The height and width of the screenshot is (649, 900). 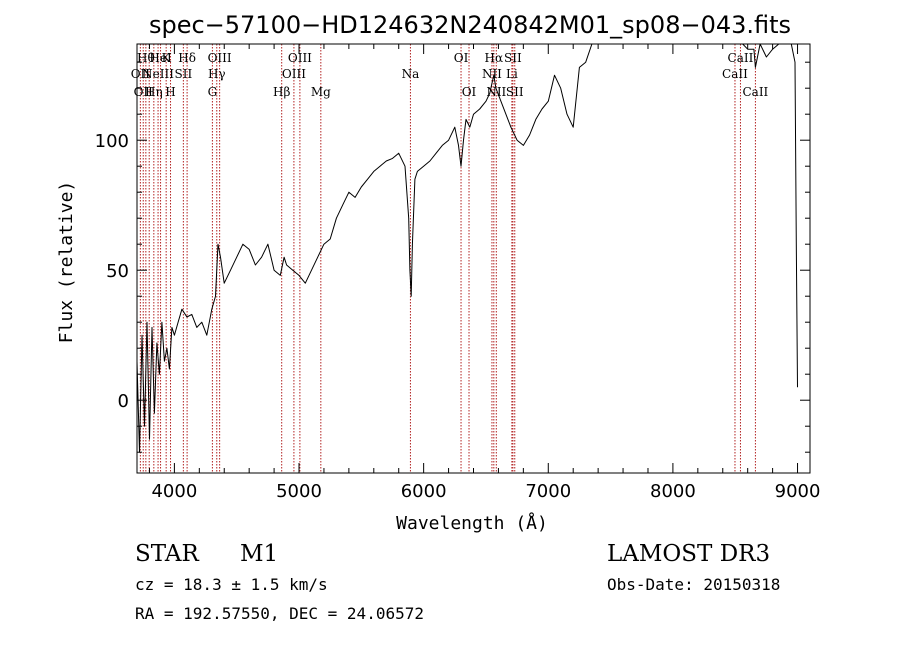 I want to click on survey-label: LAMOST DR3, so click(x=688, y=554).